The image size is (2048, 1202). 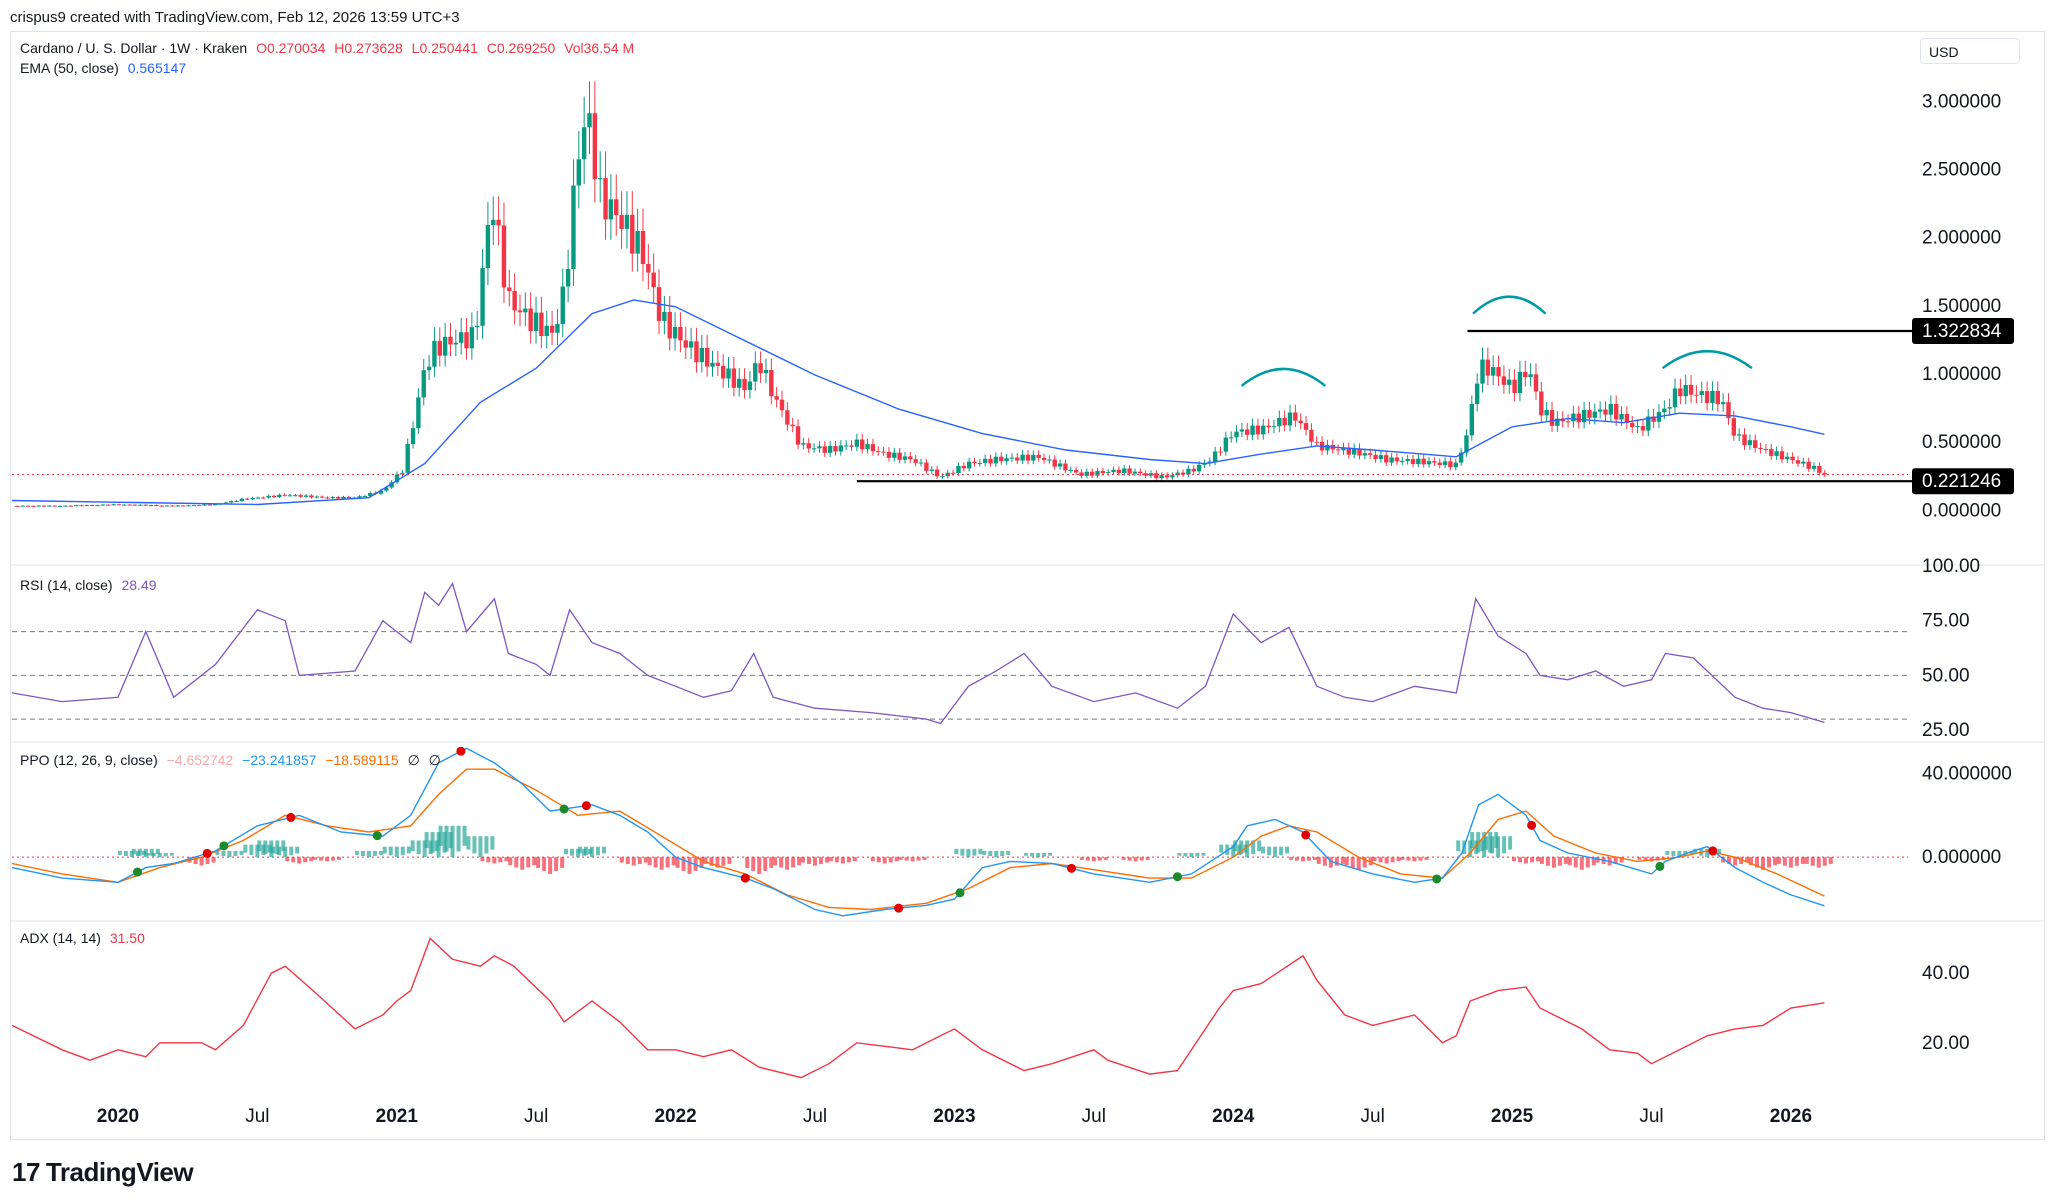 I want to click on time-axis-tick: Jul, so click(x=815, y=1116).